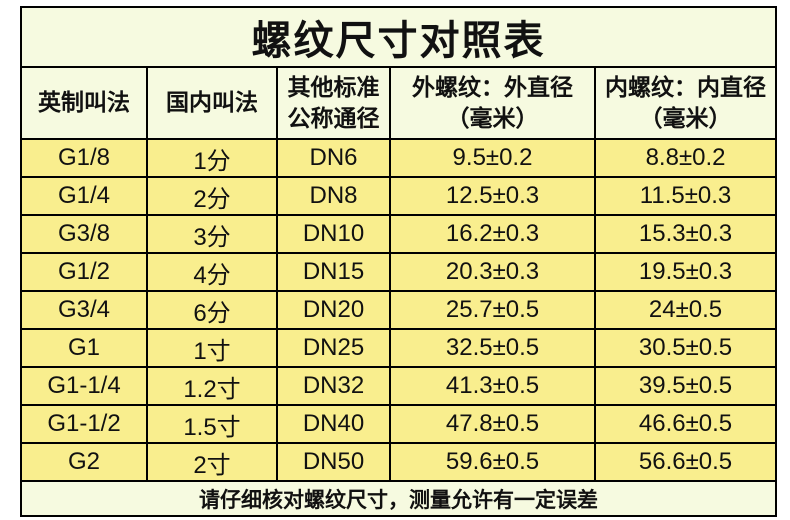  I want to click on cell-external-od: 41.3±0.5, so click(492, 386).